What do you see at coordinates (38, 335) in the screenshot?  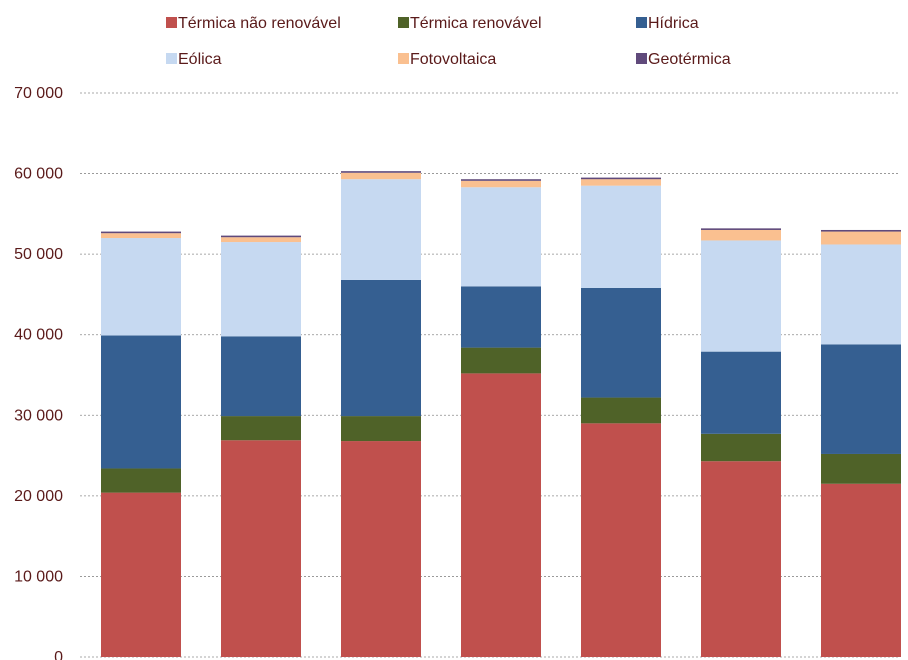 I see `y-tick-label: 40 000` at bounding box center [38, 335].